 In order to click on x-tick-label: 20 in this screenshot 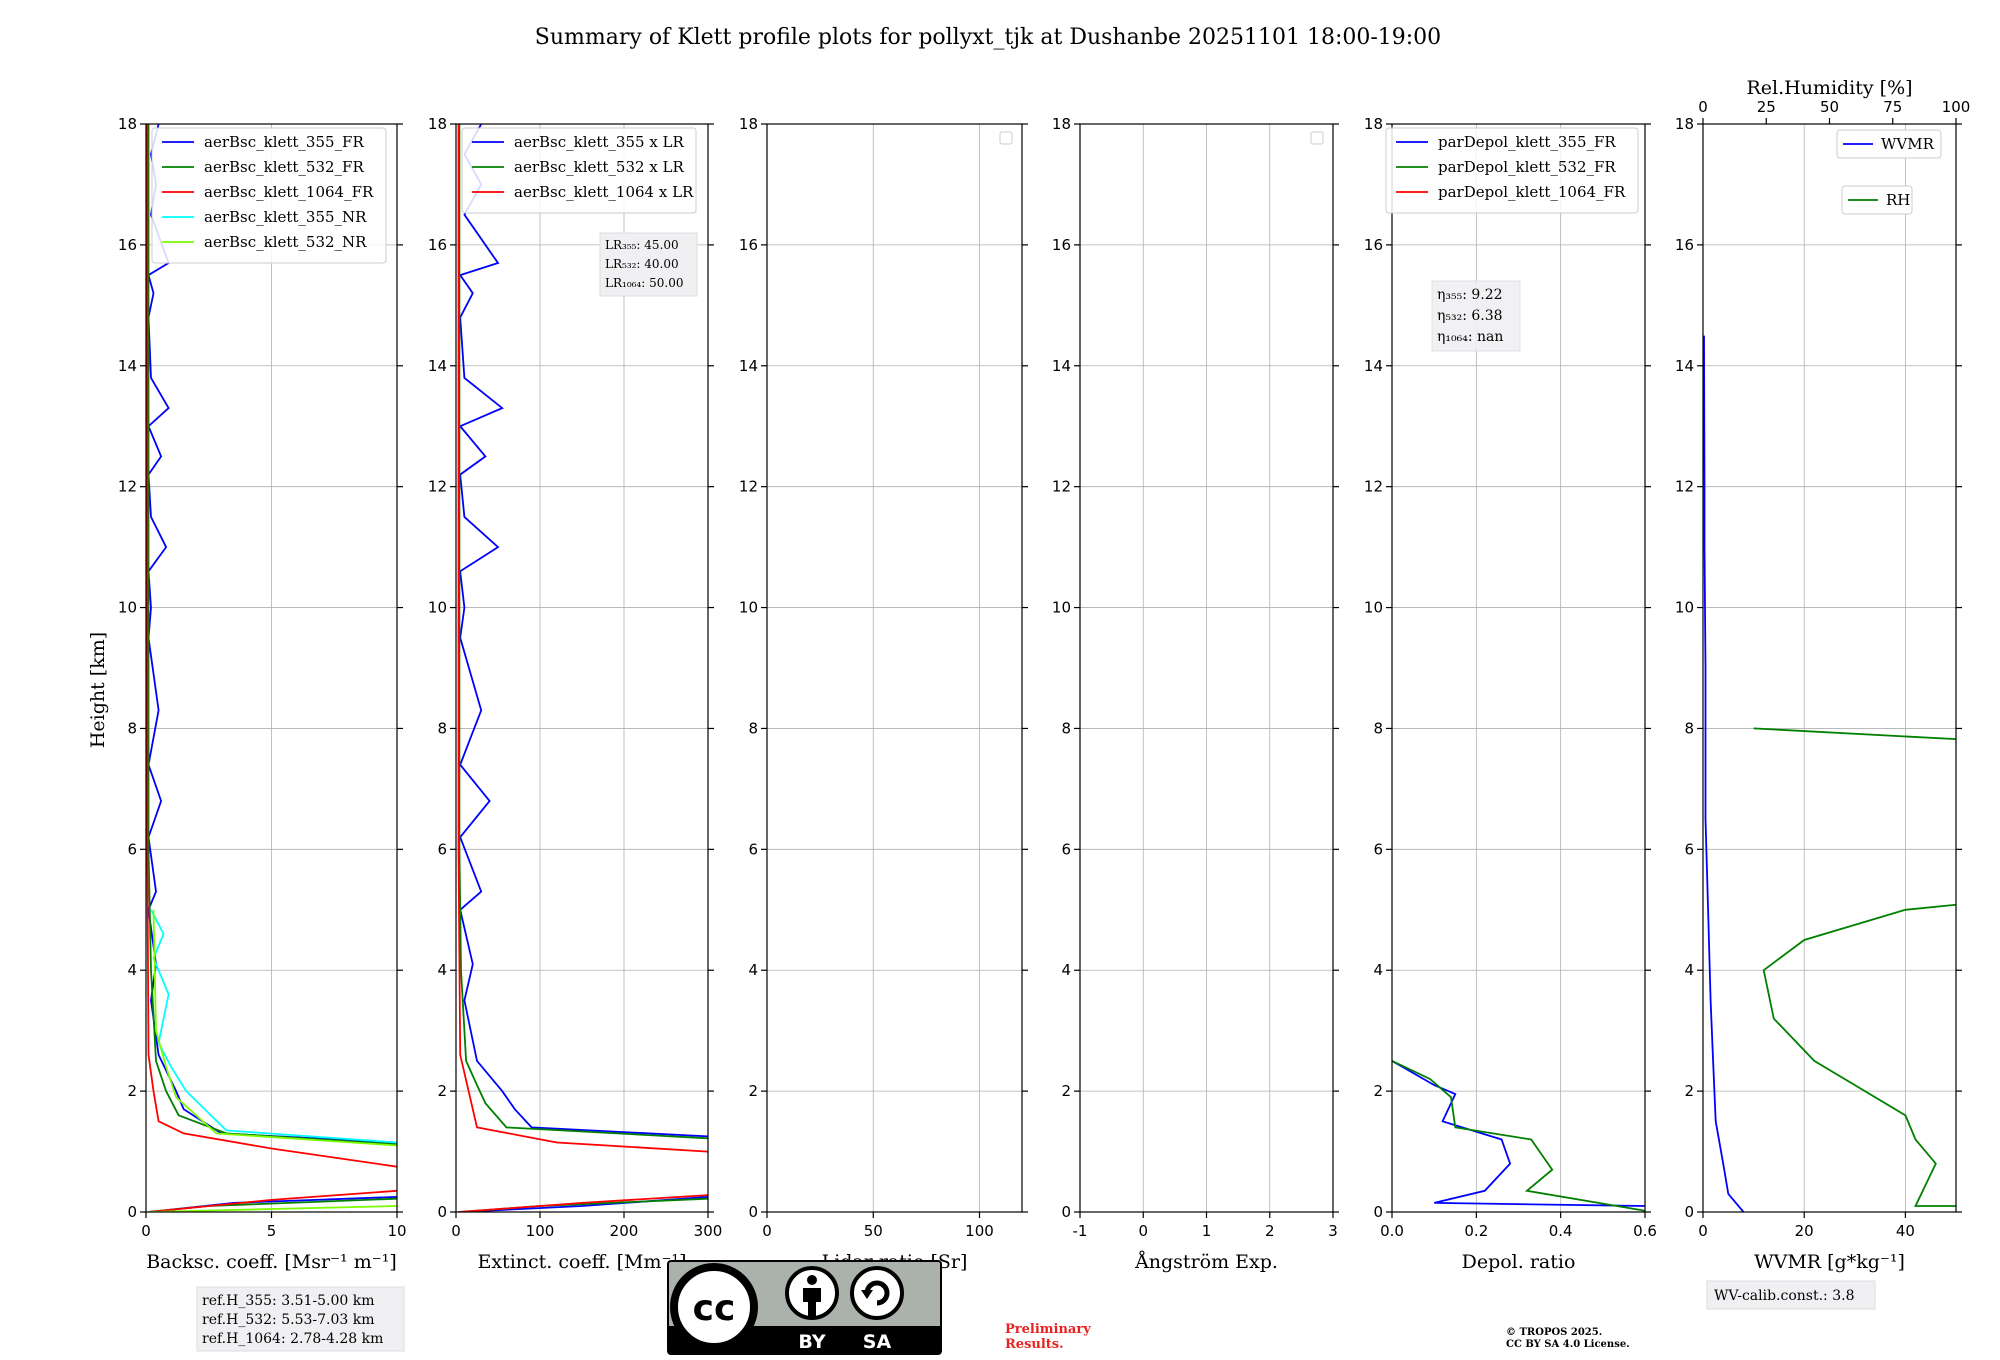, I will do `click(1804, 1231)`.